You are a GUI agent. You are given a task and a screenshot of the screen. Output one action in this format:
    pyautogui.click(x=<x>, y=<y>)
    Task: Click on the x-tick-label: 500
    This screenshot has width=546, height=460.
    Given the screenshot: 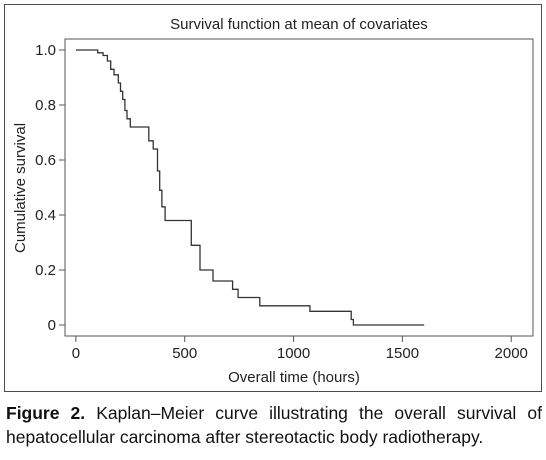 What is the action you would take?
    pyautogui.click(x=184, y=353)
    